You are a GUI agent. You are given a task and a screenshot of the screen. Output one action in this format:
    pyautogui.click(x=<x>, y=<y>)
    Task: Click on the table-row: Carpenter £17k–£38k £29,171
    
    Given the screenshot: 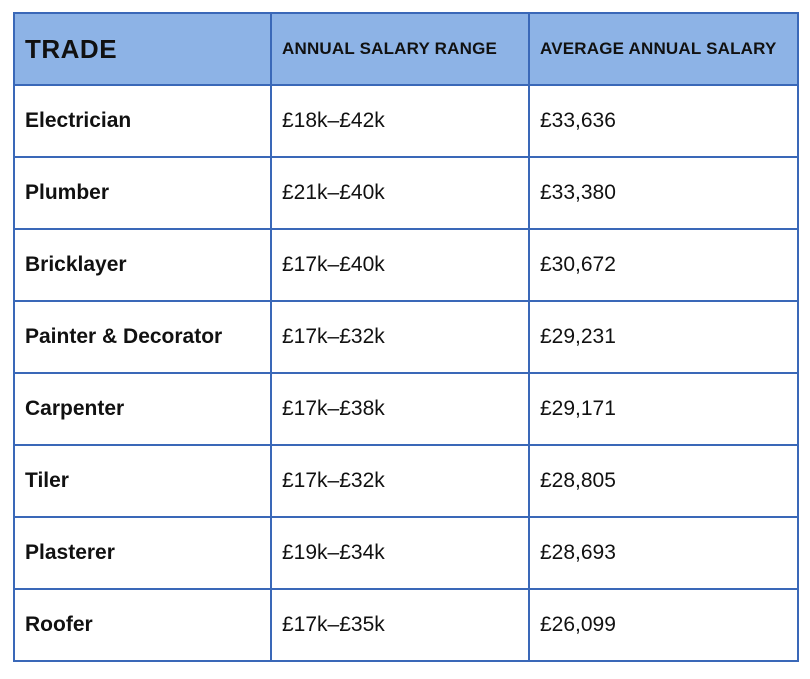 What is the action you would take?
    pyautogui.click(x=406, y=409)
    